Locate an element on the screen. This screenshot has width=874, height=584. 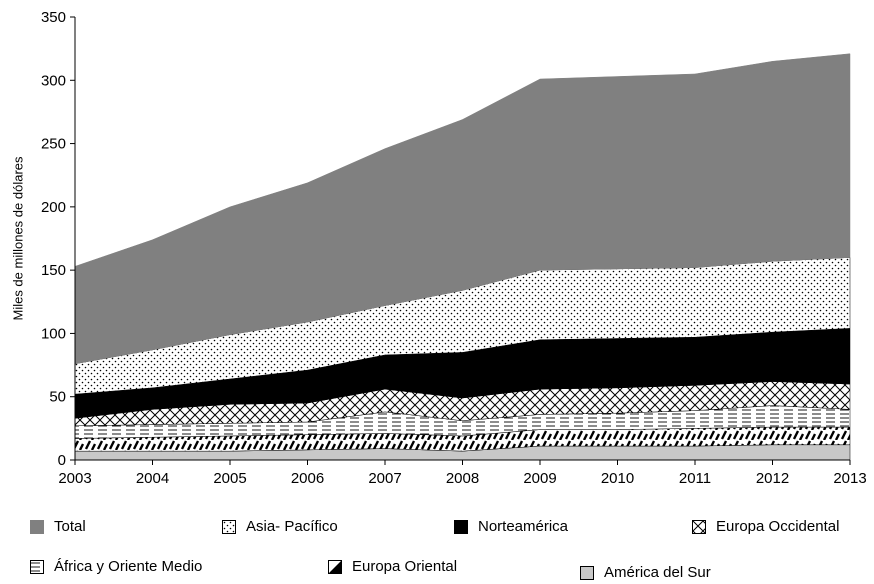
y-tick-label: 0 is located at coordinates (62, 460).